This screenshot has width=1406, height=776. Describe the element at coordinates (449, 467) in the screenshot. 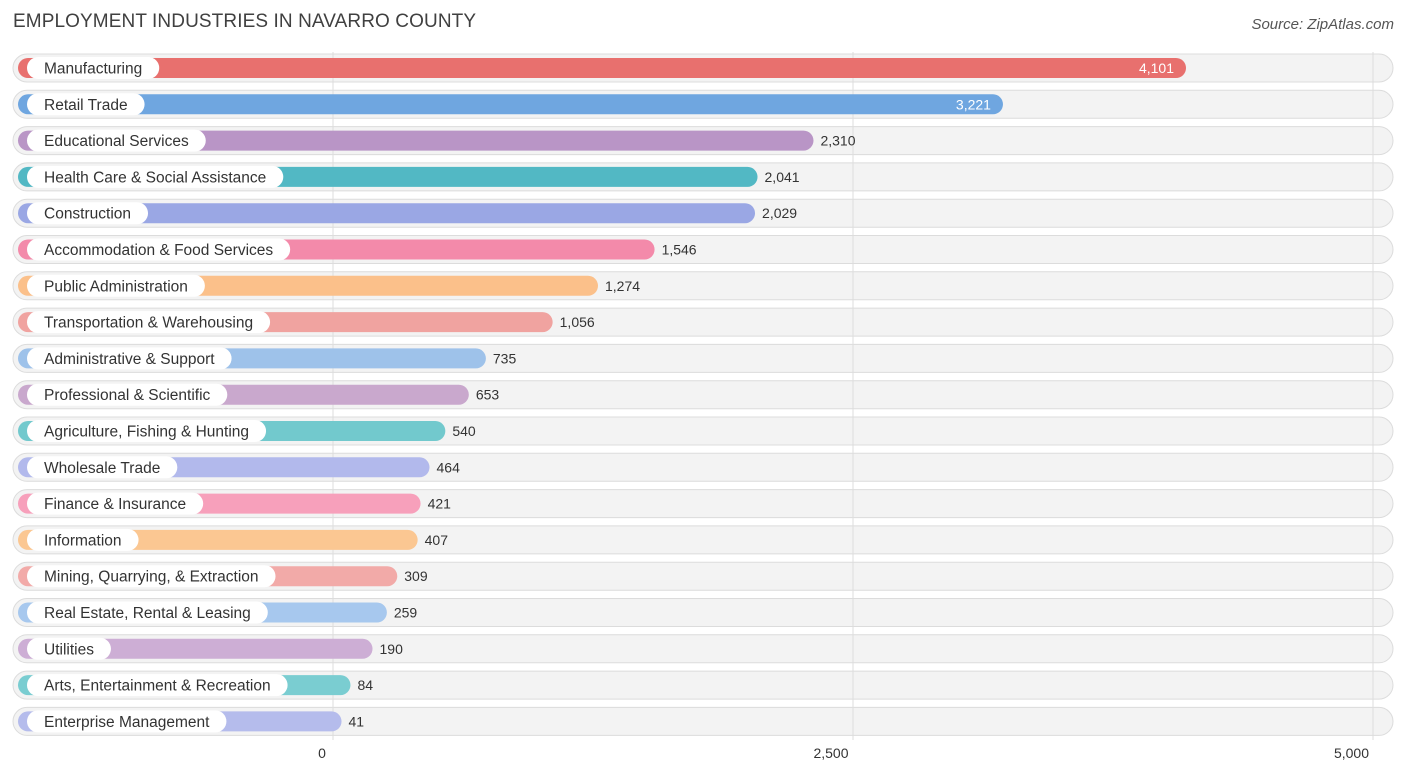

I see `value-label: 464` at that location.